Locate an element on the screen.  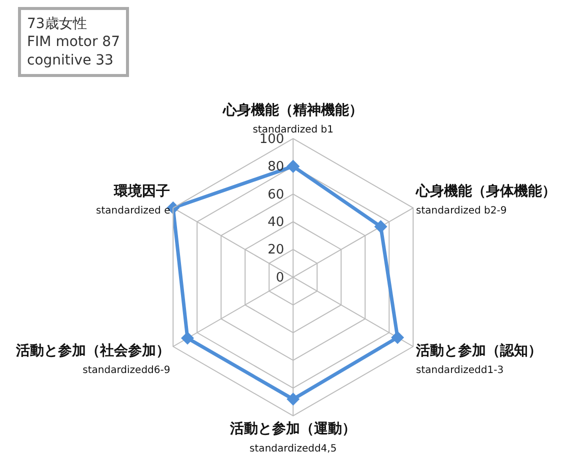
spoke-label: 環境因子 standardized e is located at coordinates (133, 199).